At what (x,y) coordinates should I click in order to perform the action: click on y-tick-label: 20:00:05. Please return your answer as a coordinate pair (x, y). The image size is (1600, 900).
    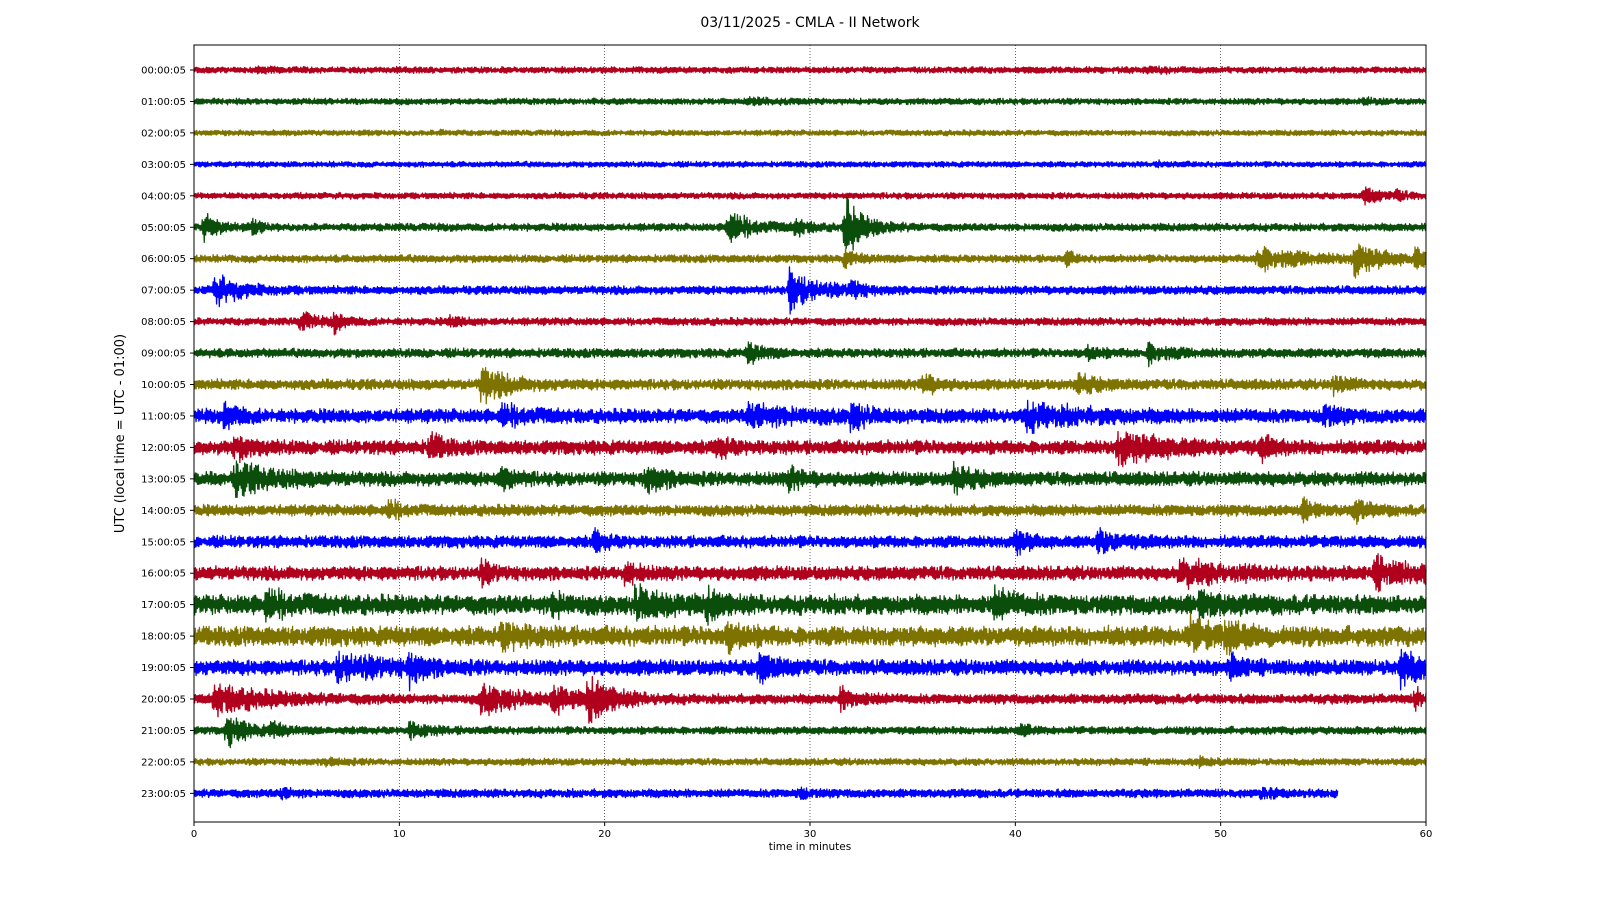
    Looking at the image, I should click on (163, 700).